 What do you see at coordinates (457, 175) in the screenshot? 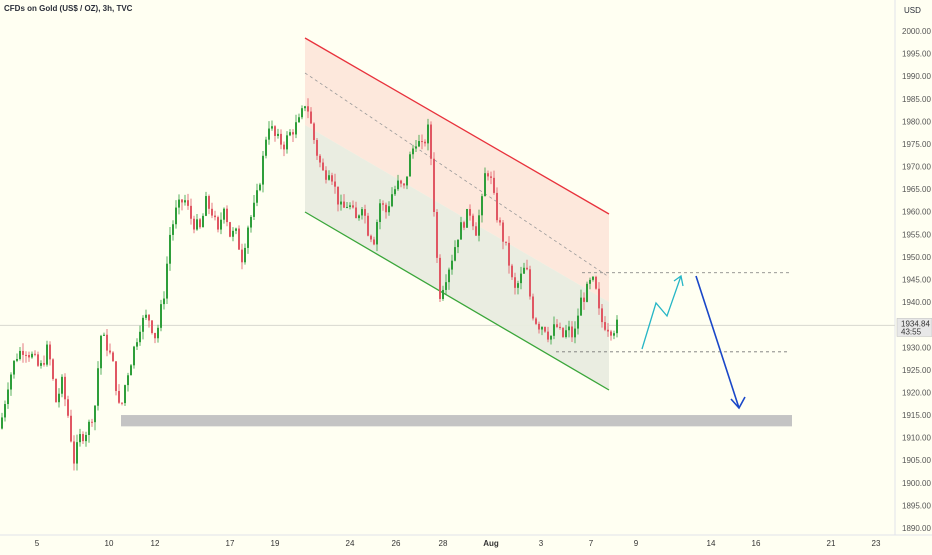
I see `channel-mid-line` at bounding box center [457, 175].